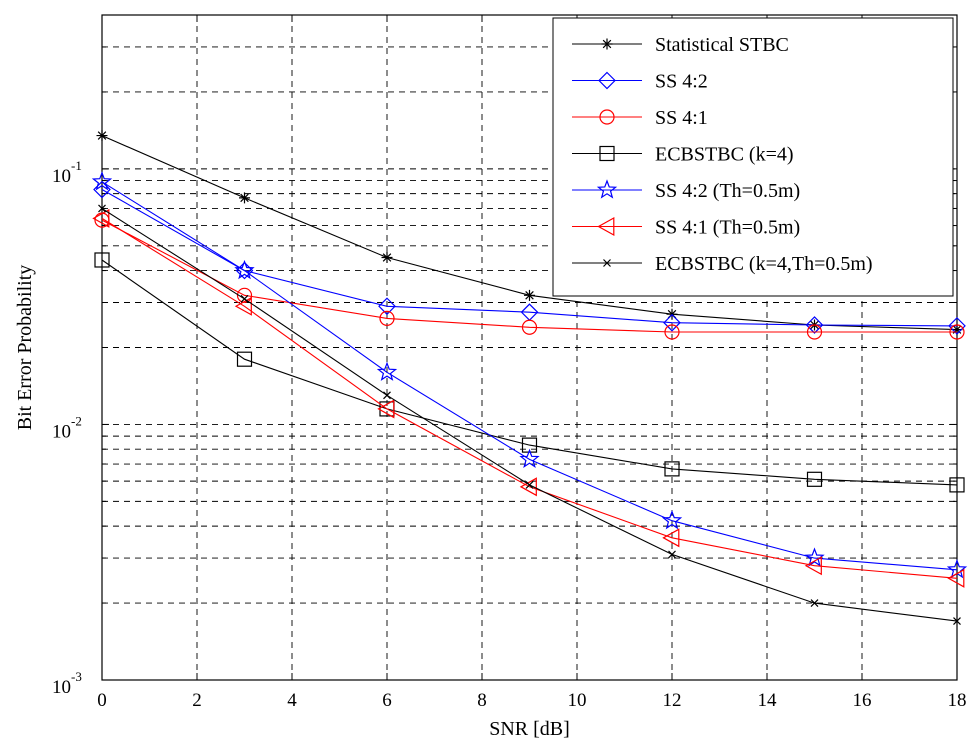 This screenshot has width=972, height=742. What do you see at coordinates (67, 172) in the screenshot?
I see `y-tick-label: 10⁻¹` at bounding box center [67, 172].